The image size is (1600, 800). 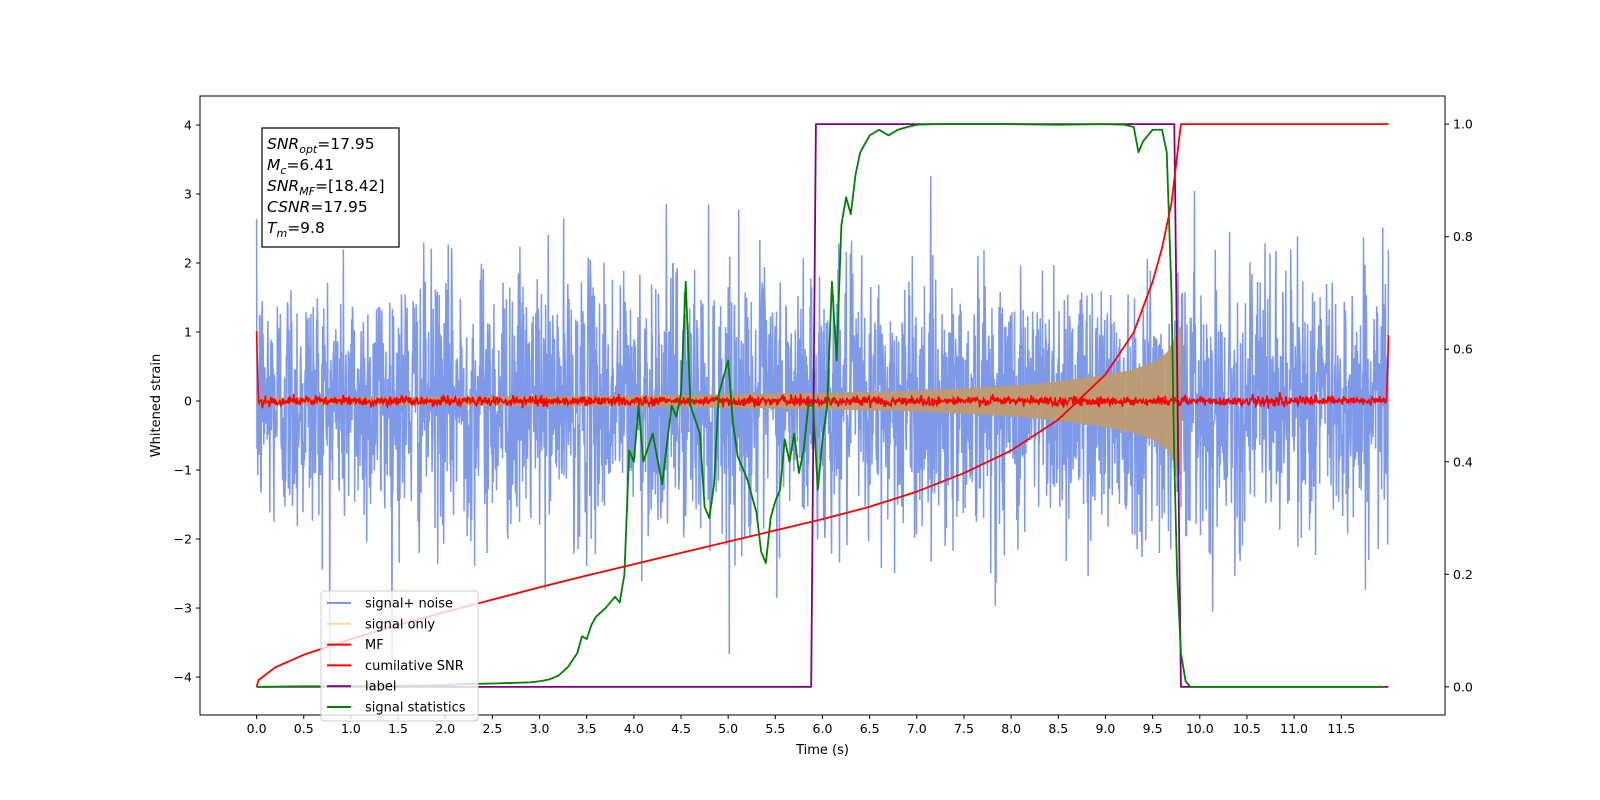 What do you see at coordinates (681, 728) in the screenshot?
I see `x-tick-label: 4.5` at bounding box center [681, 728].